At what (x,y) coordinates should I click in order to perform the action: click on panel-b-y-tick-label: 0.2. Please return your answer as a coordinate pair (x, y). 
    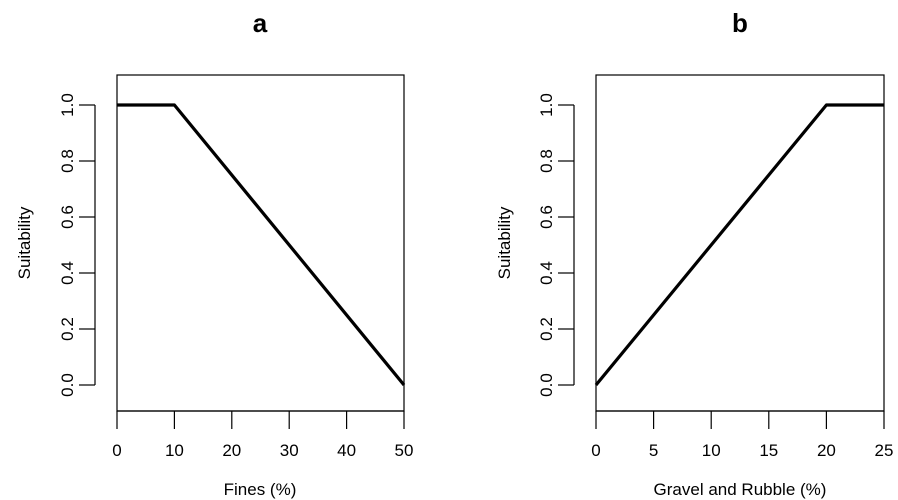
    Looking at the image, I should click on (546, 329).